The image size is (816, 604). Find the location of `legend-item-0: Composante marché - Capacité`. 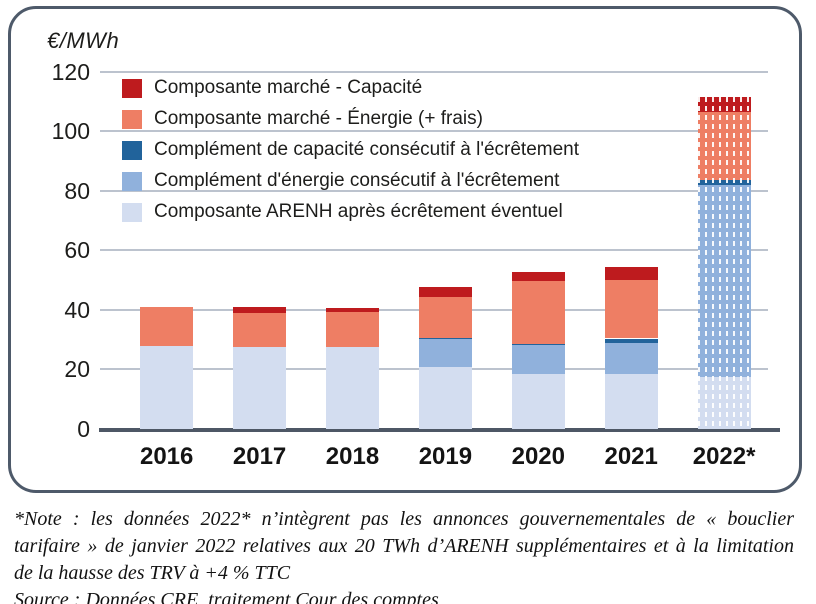

legend-item-0: Composante marché - Capacité is located at coordinates (350, 88).